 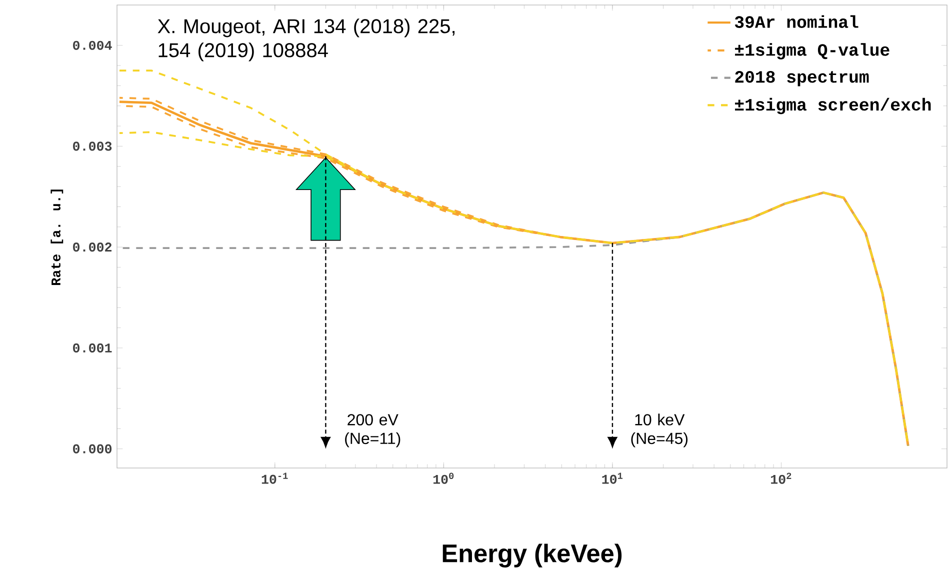 What do you see at coordinates (659, 431) in the screenshot?
I see `ref-line-label: 10 keV (Ne=45)` at bounding box center [659, 431].